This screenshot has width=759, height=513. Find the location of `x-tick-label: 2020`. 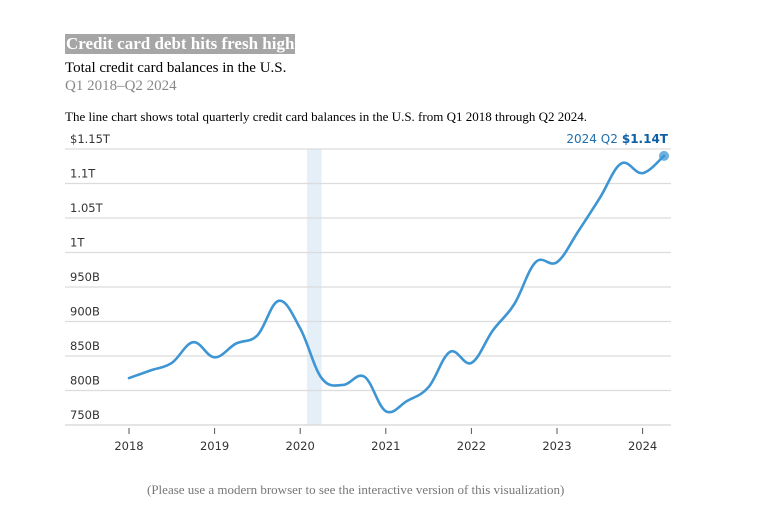

x-tick-label: 2020 is located at coordinates (300, 446).